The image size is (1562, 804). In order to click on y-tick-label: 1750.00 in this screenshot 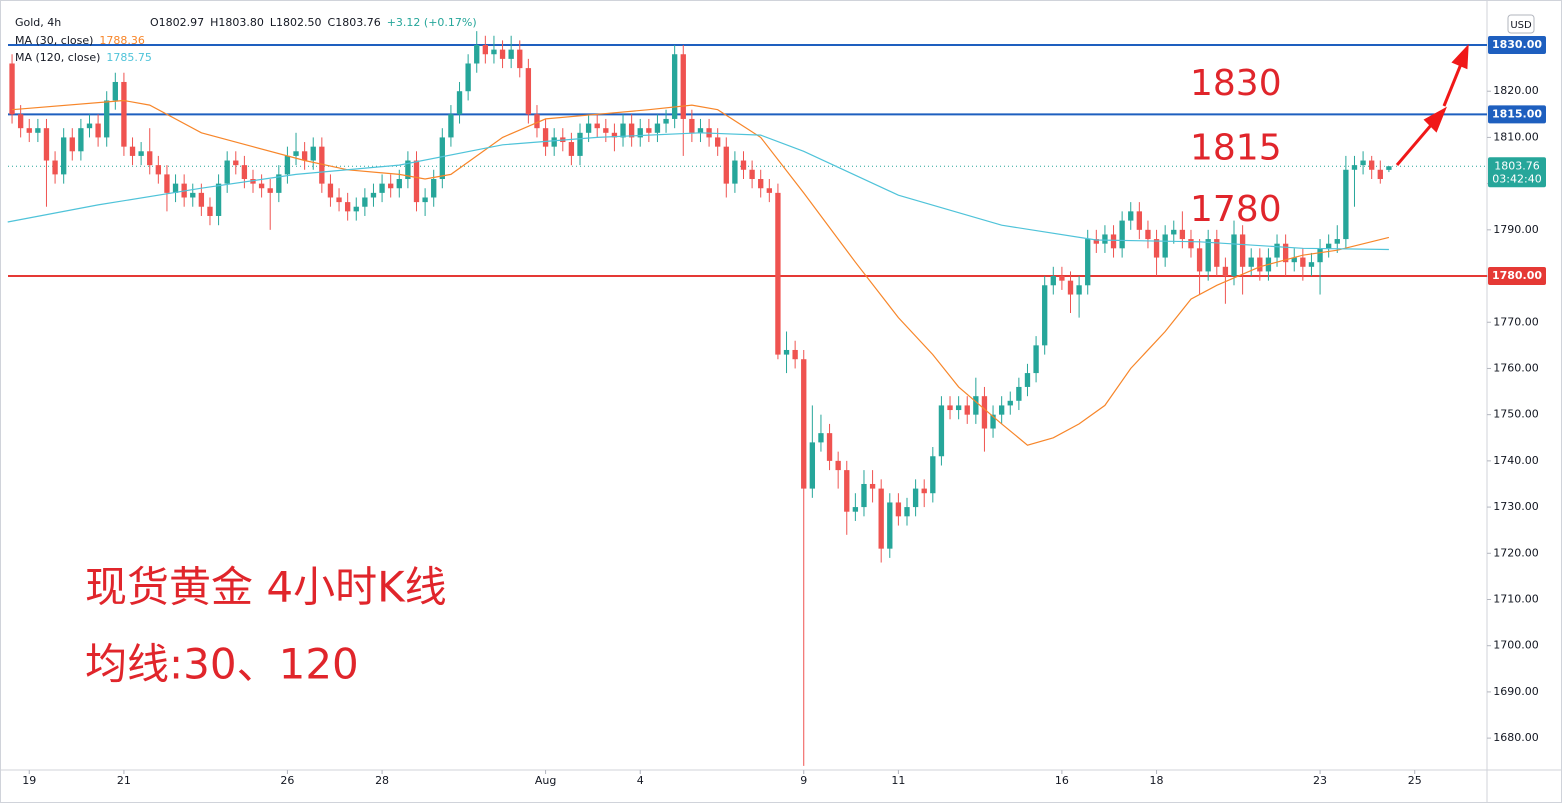, I will do `click(1516, 414)`.